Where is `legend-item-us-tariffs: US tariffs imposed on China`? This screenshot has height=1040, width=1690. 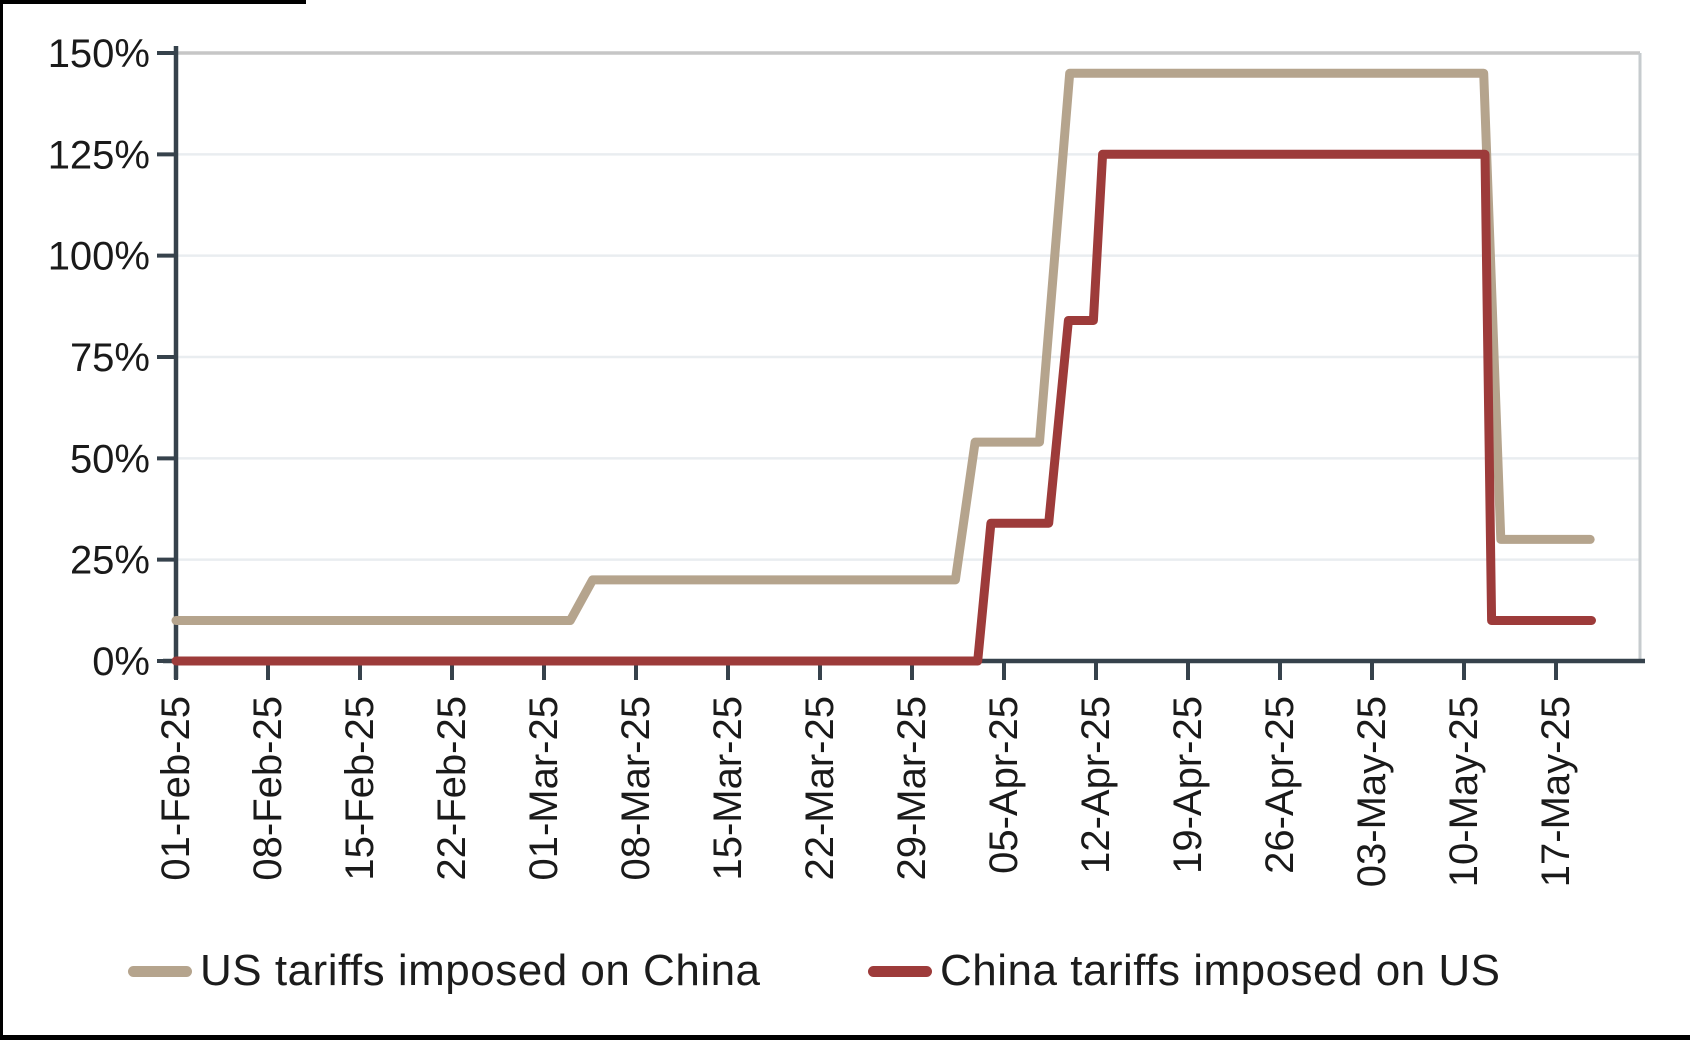 legend-item-us-tariffs: US tariffs imposed on China is located at coordinates (444, 971).